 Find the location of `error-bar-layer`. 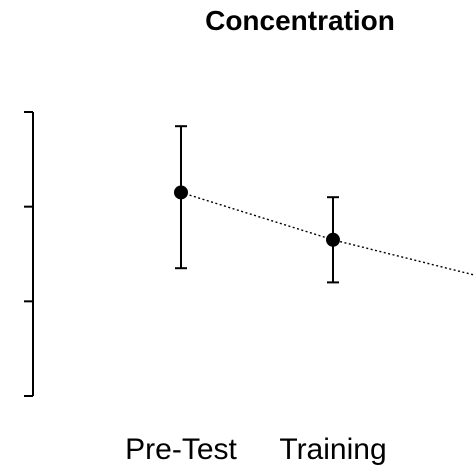

error-bar-layer is located at coordinates (257, 204).